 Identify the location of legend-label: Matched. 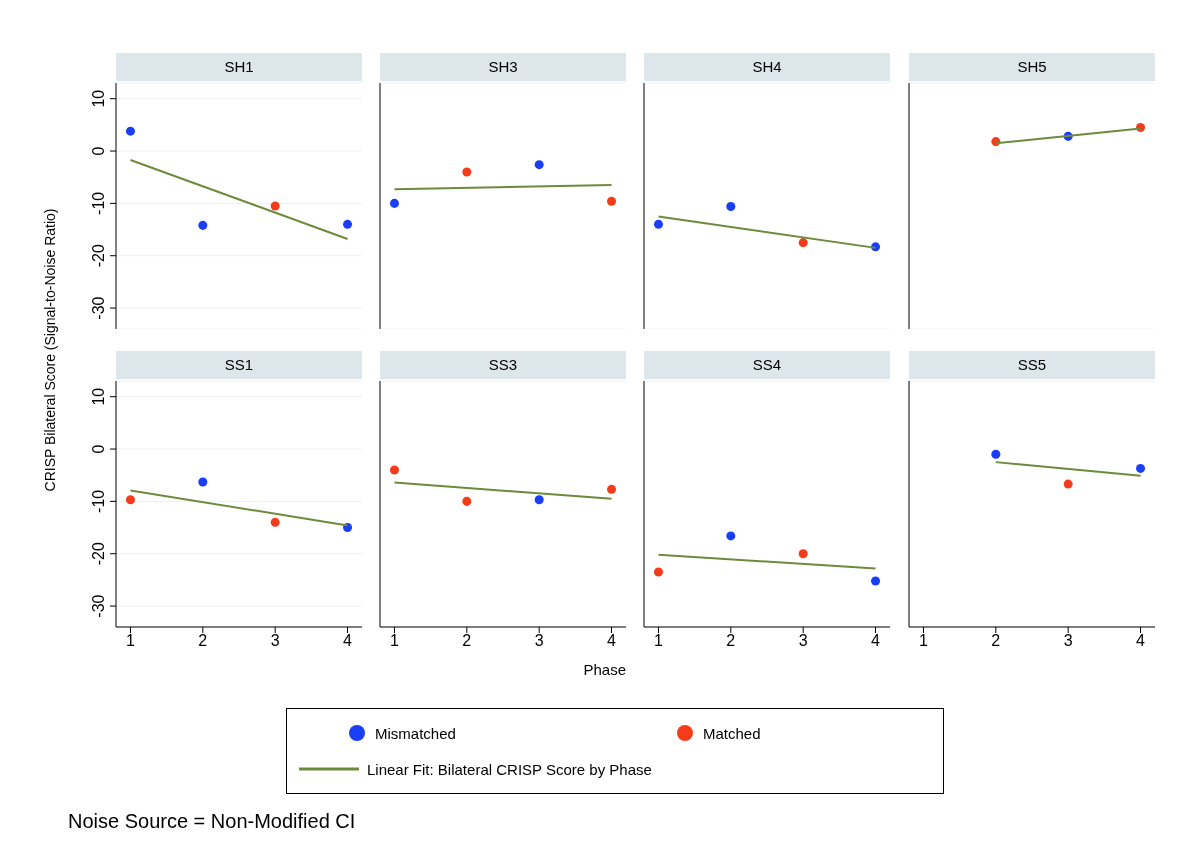
(732, 733).